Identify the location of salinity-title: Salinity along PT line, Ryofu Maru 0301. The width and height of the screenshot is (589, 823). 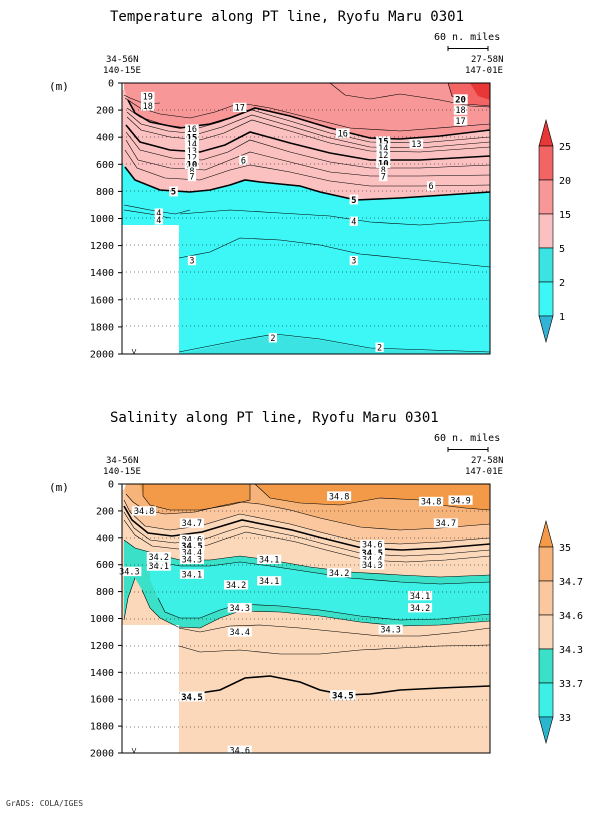
(274, 418).